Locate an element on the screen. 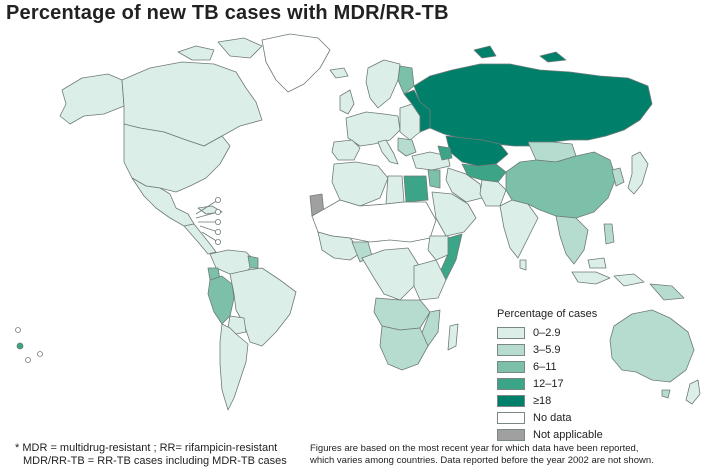 Image resolution: width=706 pixels, height=475 pixels. region-iceland is located at coordinates (339, 73).